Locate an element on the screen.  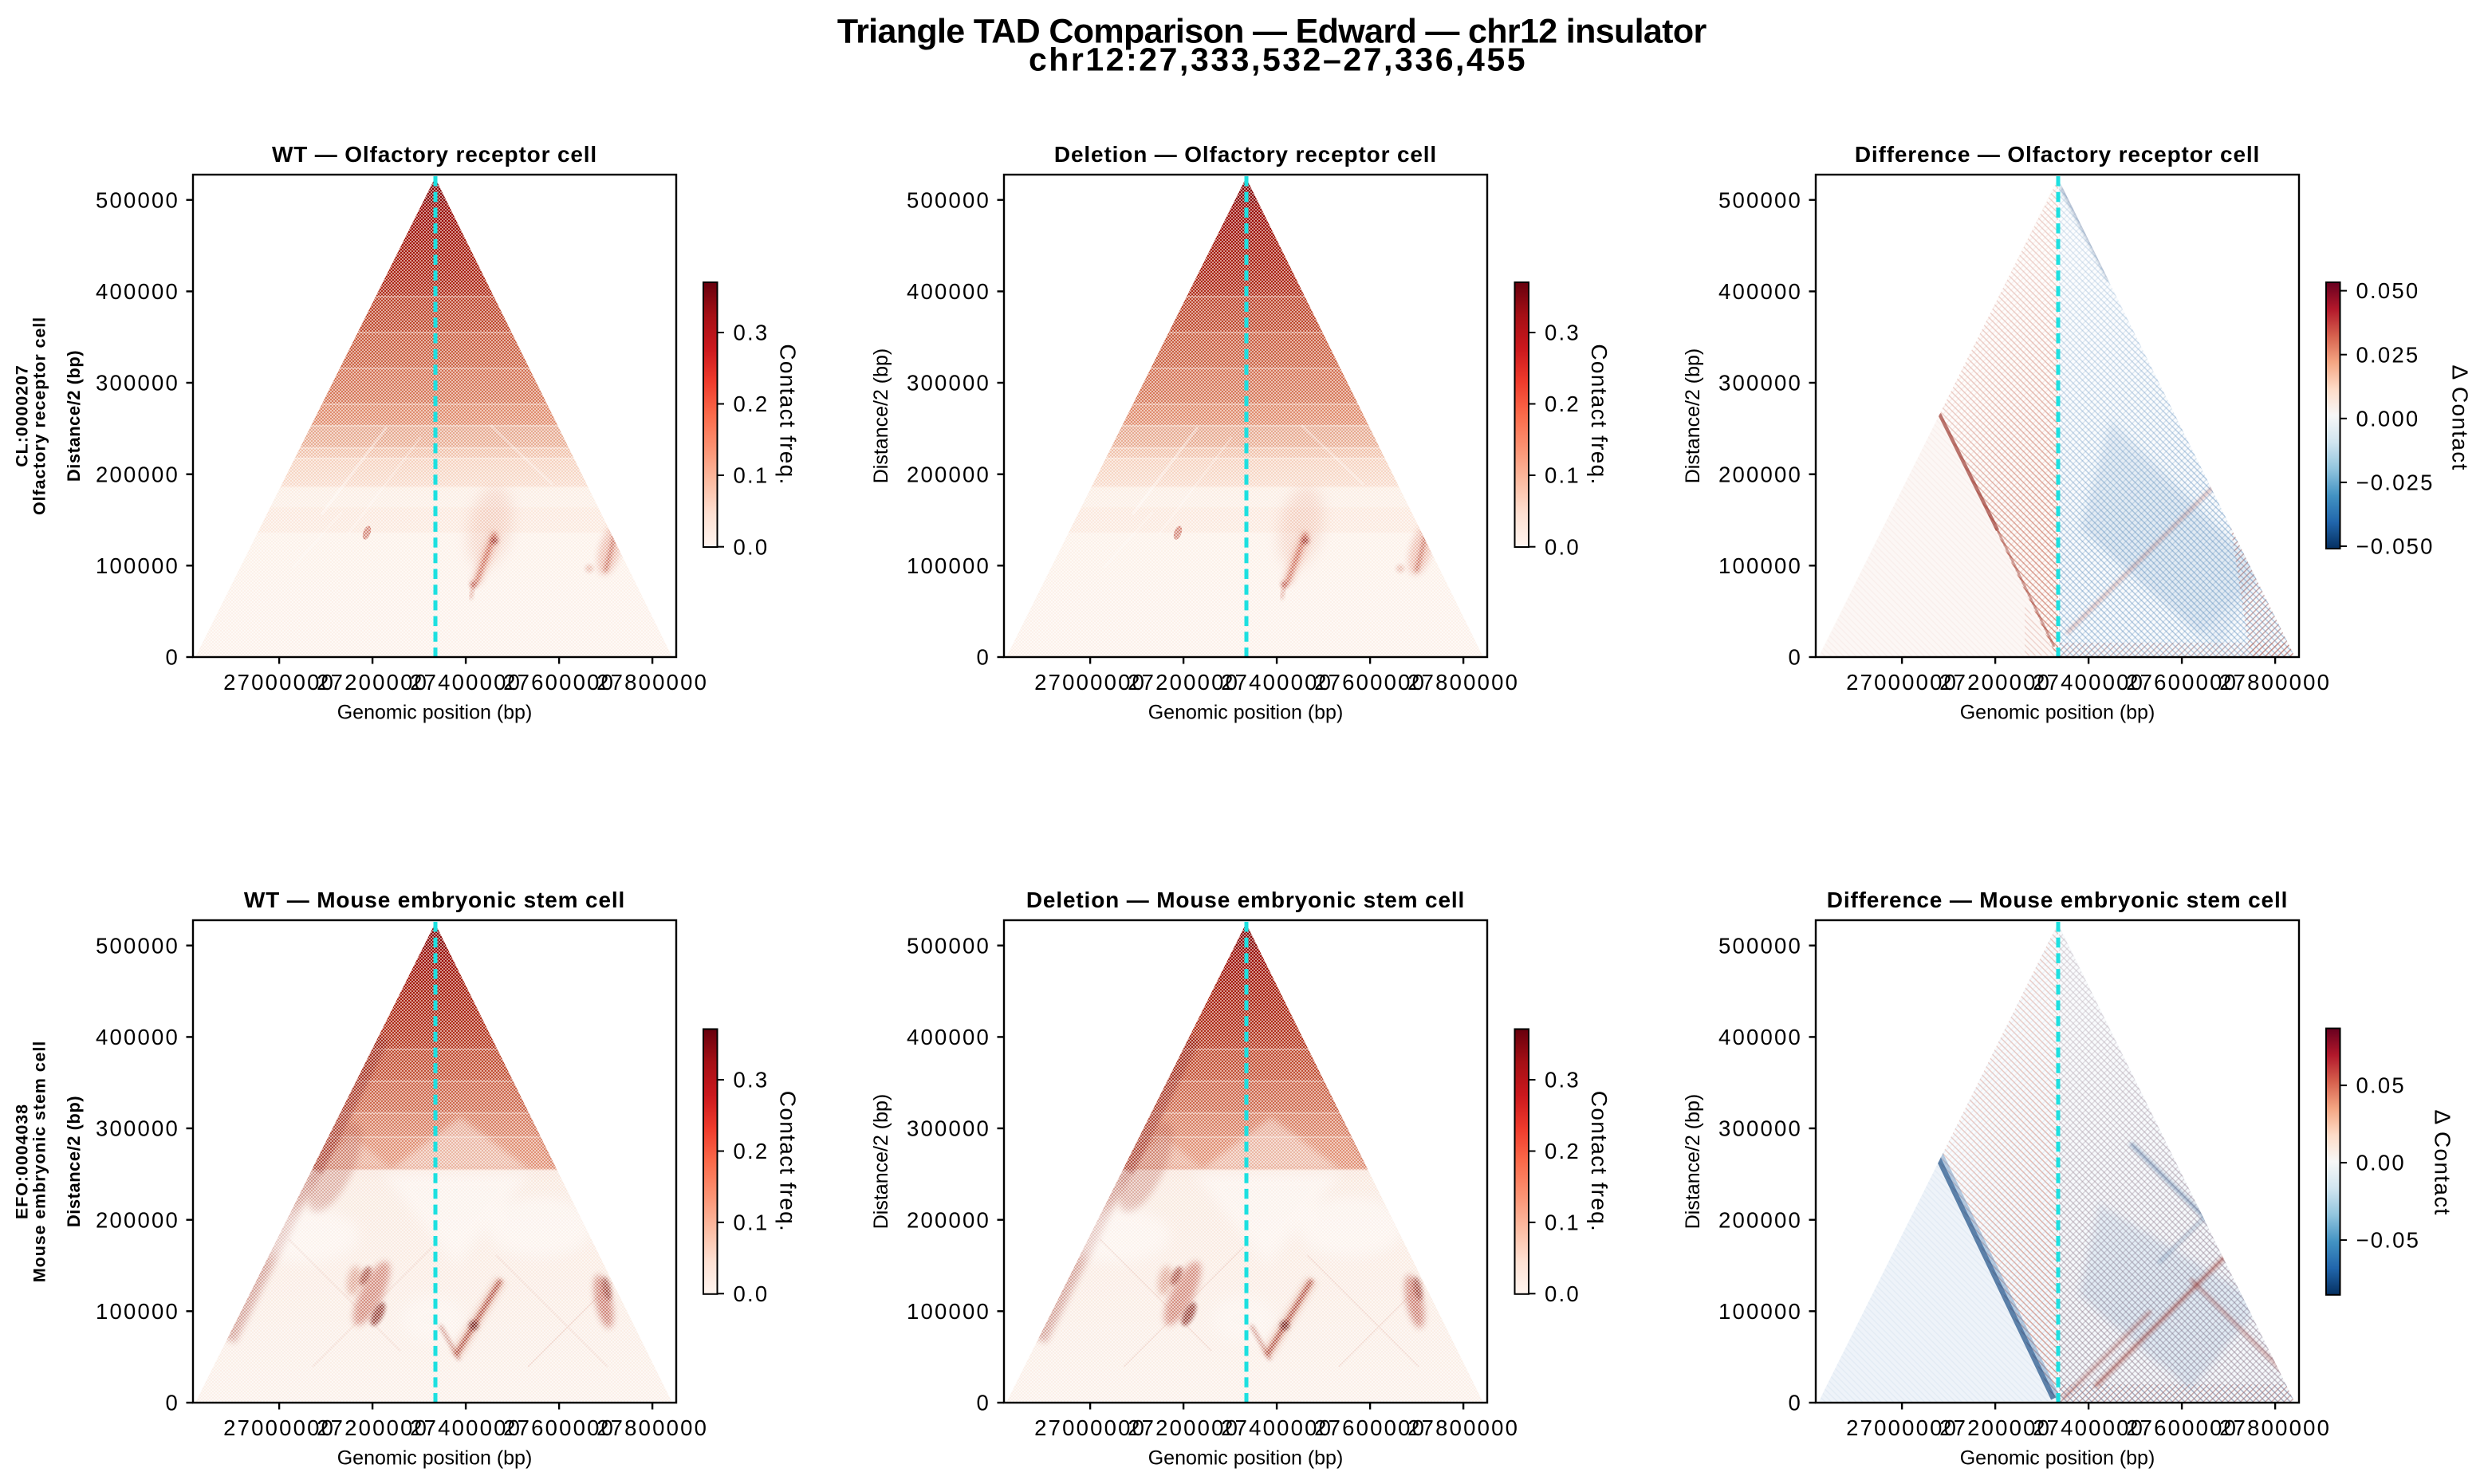
svg-text: −0.05 is located at coordinates (2388, 1240).